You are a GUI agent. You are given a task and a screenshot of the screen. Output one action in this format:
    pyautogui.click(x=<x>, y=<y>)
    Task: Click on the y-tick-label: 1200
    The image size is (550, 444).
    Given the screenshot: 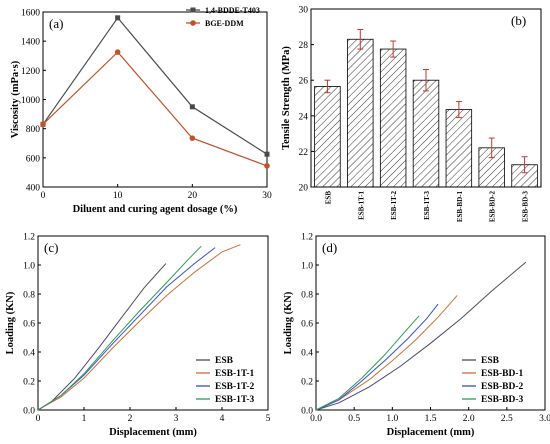 What is the action you would take?
    pyautogui.click(x=30, y=72)
    